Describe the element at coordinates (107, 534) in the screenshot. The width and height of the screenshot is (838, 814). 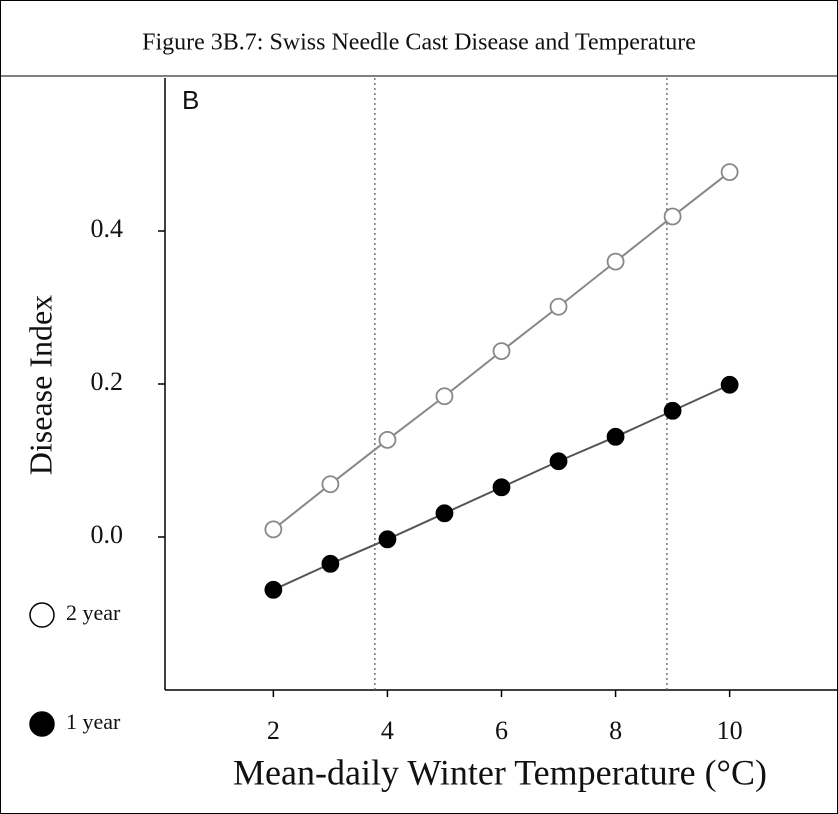
I see `y-tick-label: 0.0` at that location.